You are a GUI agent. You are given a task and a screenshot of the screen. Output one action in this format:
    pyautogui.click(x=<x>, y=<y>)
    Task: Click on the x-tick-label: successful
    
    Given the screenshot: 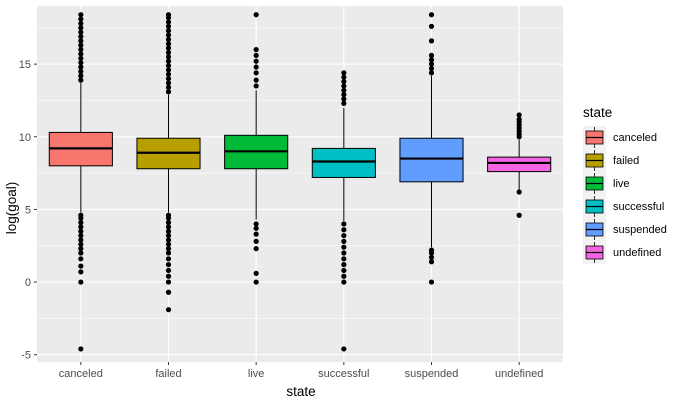 What is the action you would take?
    pyautogui.click(x=343, y=374)
    